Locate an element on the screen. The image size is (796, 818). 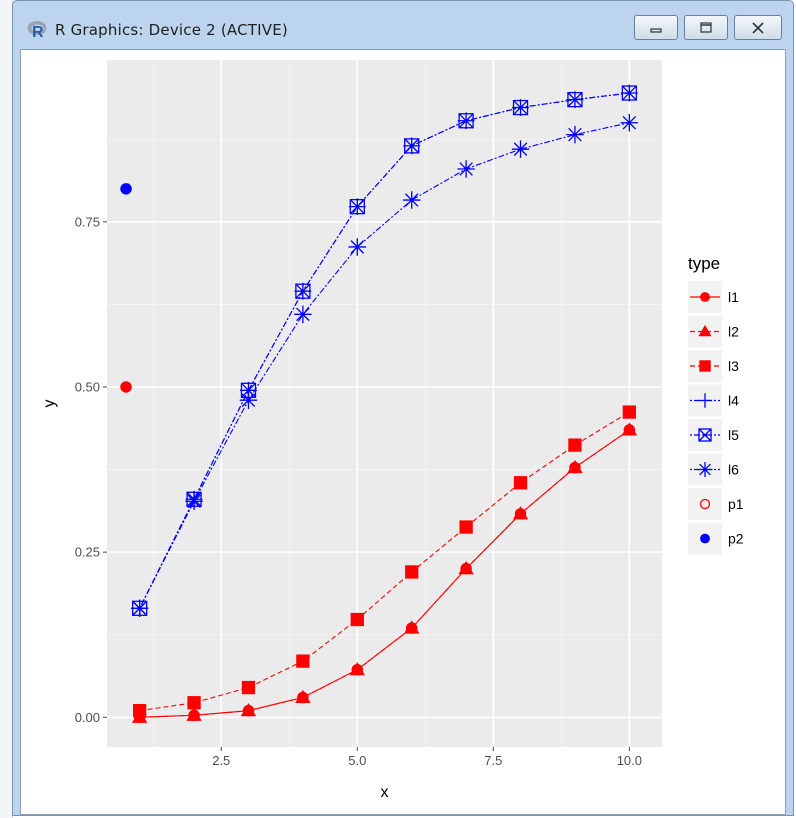
r-logo-icon: R is located at coordinates (37, 30).